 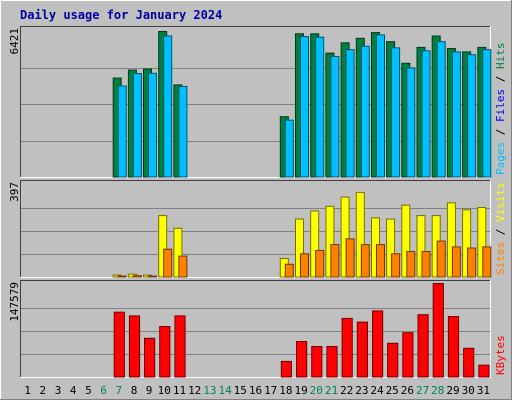 I want to click on series-legend-label: Sites / Visits, so click(x=500, y=228).